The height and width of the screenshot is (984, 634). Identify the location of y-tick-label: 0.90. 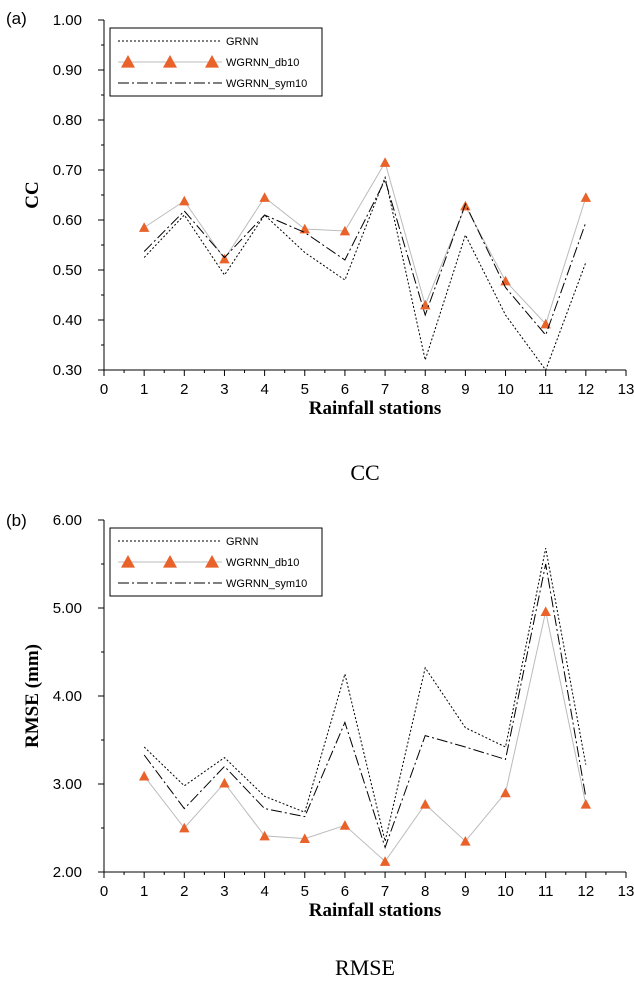
(67, 70).